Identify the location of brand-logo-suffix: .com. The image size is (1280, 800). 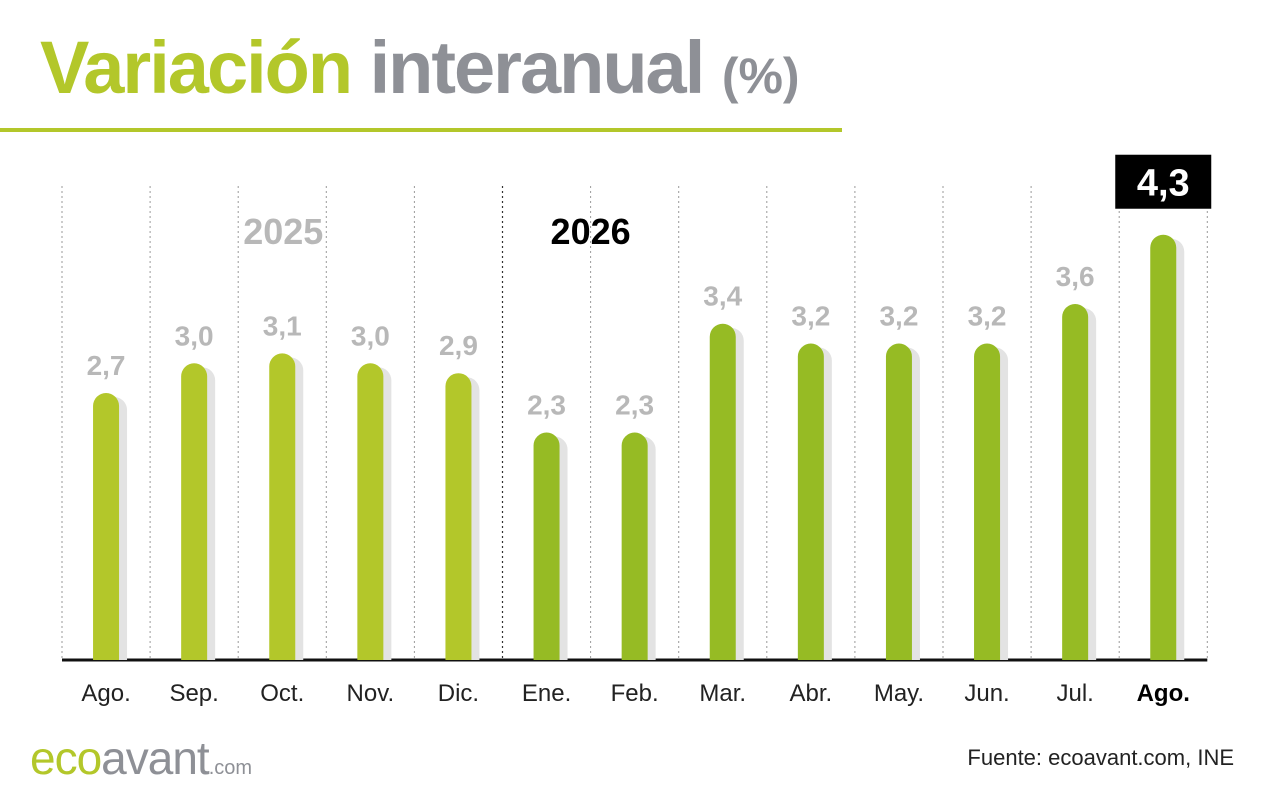
(230, 768).